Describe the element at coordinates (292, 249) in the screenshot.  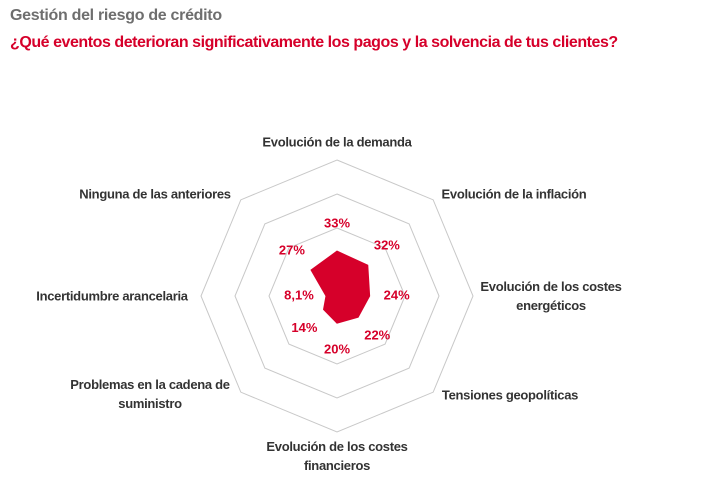
I see `data-label: 27%` at that location.